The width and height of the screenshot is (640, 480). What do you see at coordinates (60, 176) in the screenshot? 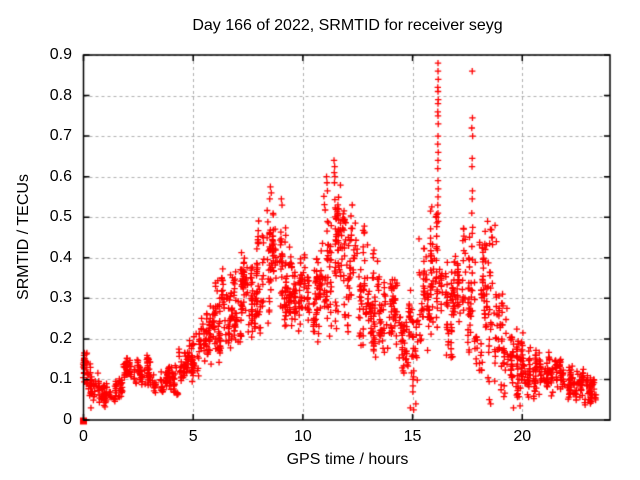
I see `y-tick-label-0.6: 0.6` at bounding box center [60, 176].